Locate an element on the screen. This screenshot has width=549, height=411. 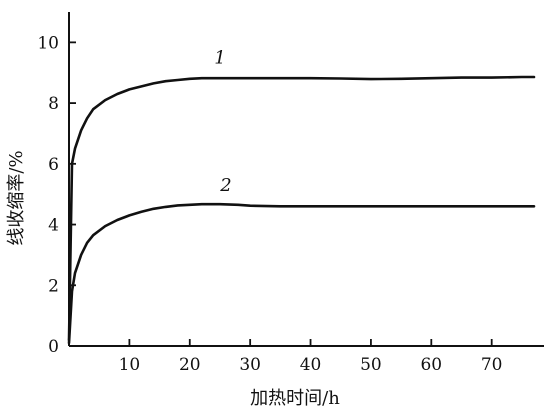
x-tick-label: 10 is located at coordinates (130, 365).